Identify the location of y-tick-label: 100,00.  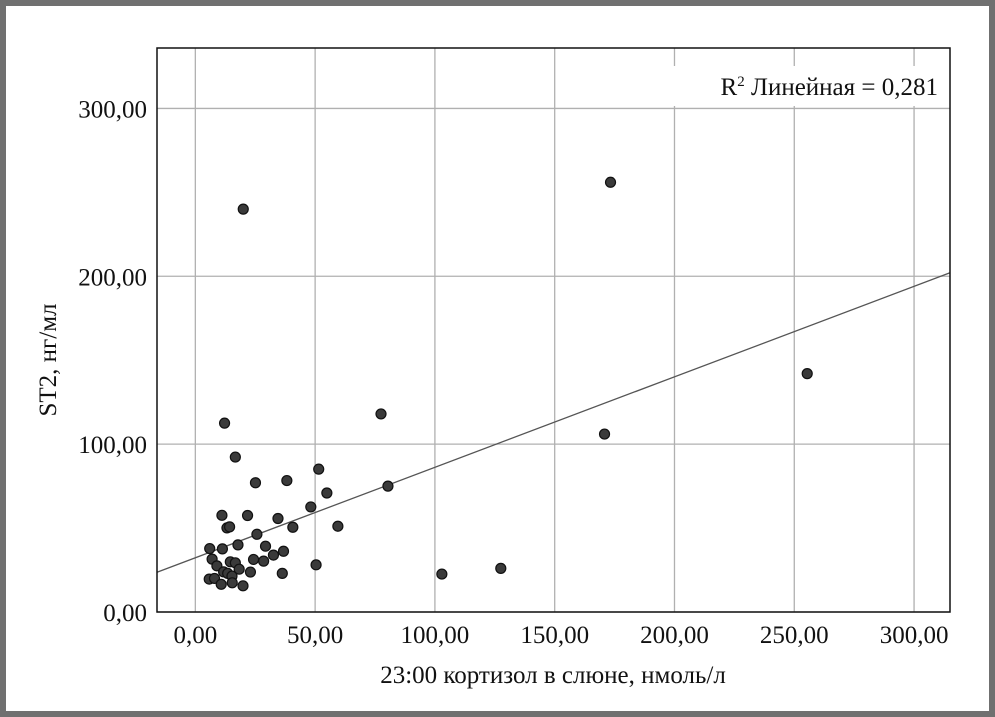
(112, 445).